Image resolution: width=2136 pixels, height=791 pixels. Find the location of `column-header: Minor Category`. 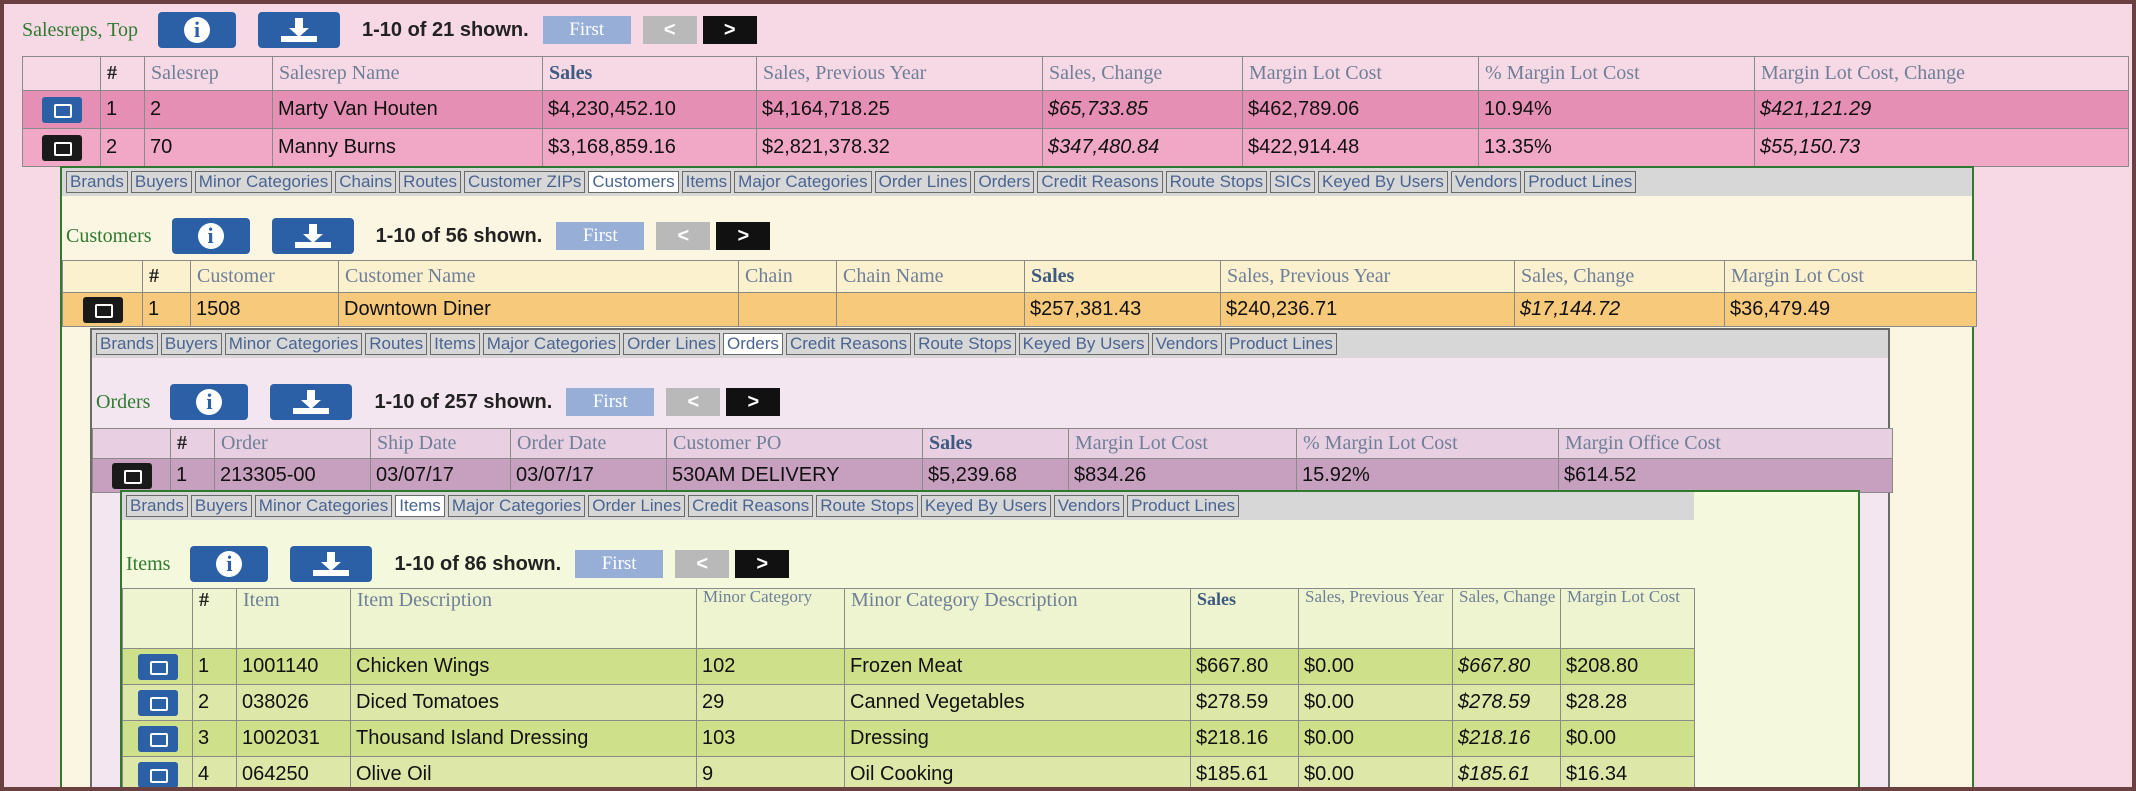

column-header: Minor Category is located at coordinates (770, 618).